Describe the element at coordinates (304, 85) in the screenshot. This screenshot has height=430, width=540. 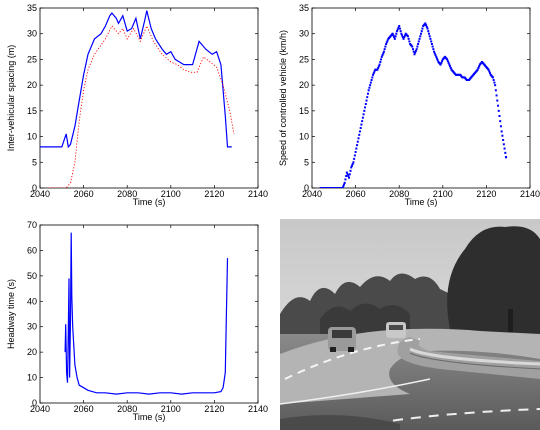
I see `y-tick-label: 20` at that location.